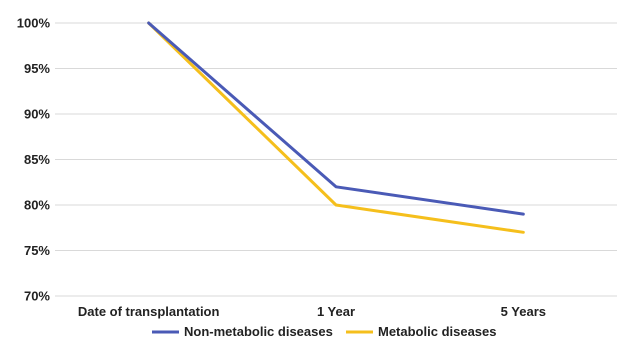 Image resolution: width=629 pixels, height=347 pixels. I want to click on x-tick-label: 5 Years, so click(523, 311).